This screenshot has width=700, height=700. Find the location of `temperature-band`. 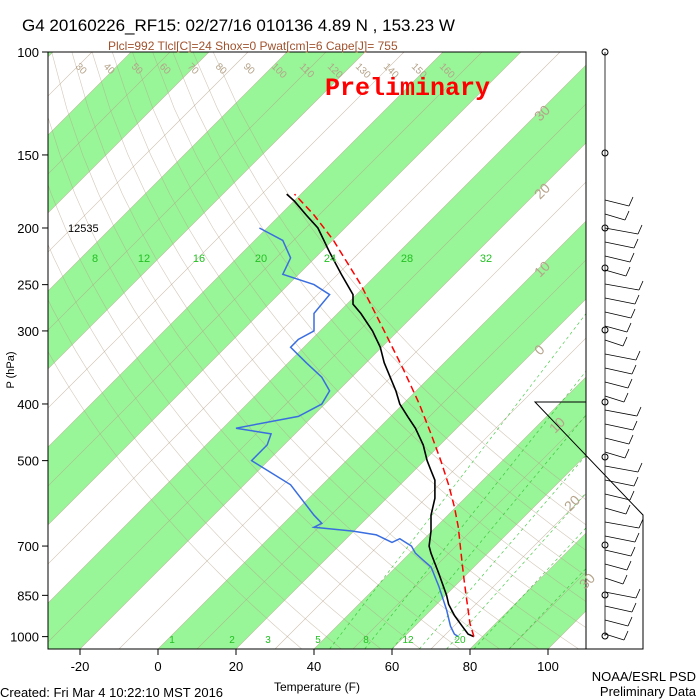

temperature-band is located at coordinates (663, 350).